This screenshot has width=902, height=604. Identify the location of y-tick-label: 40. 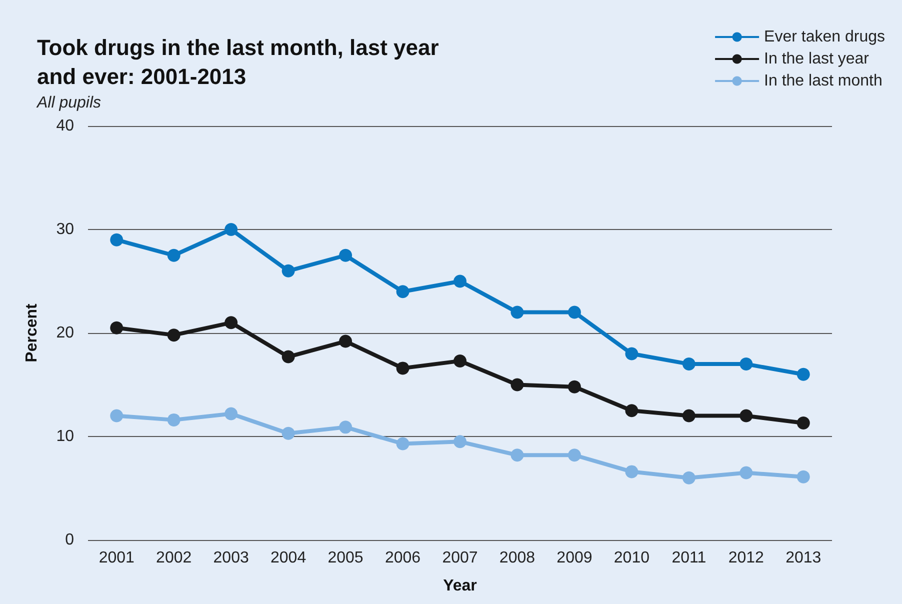
(65, 126).